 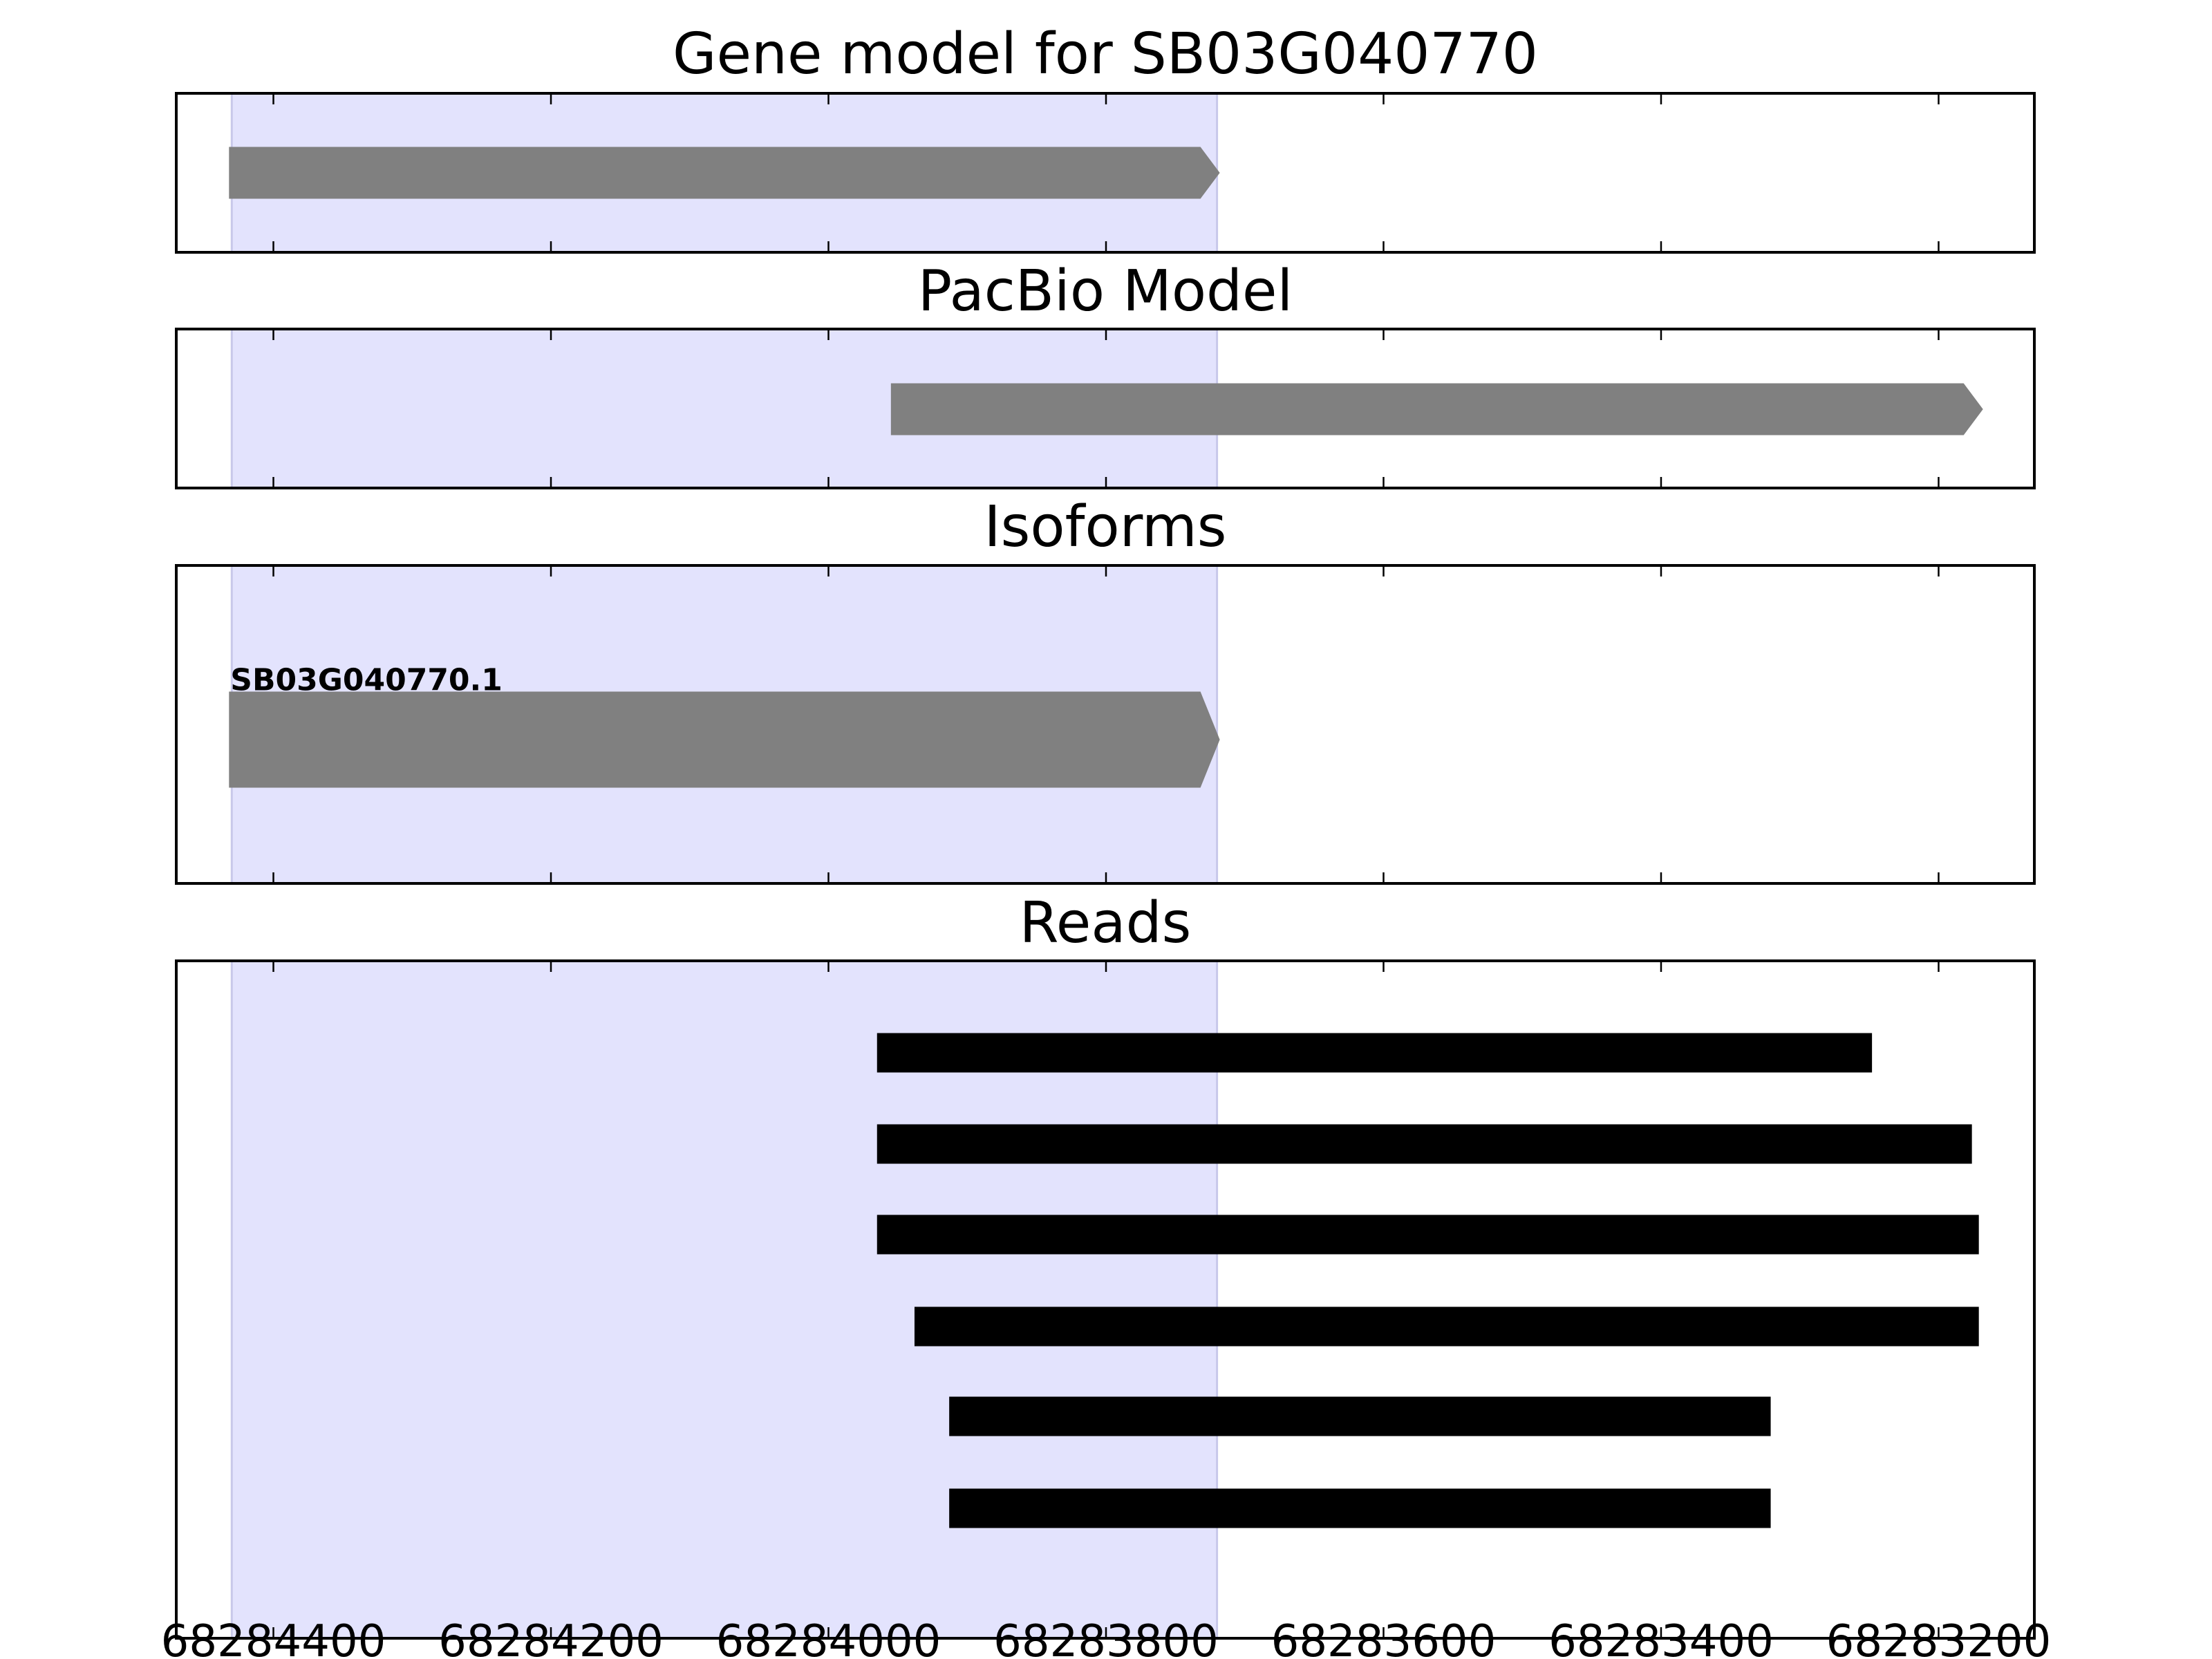 I want to click on x-tick-label: 68284400, so click(x=273, y=1638).